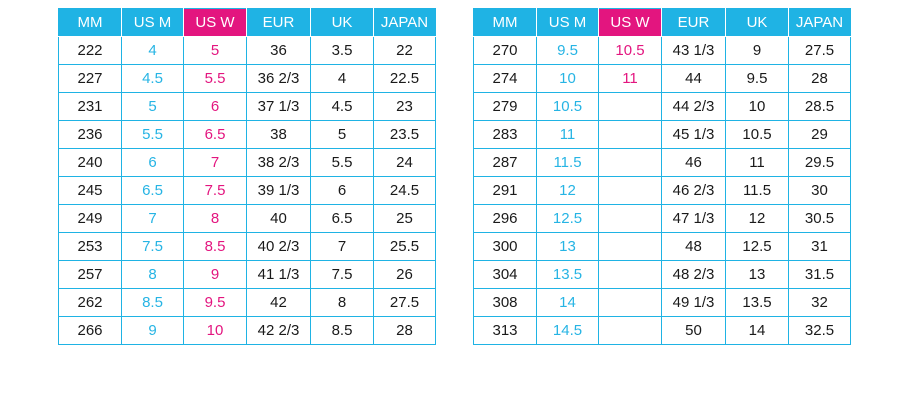 The width and height of the screenshot is (911, 409). Describe the element at coordinates (404, 50) in the screenshot. I see `cell-japan: 22` at that location.